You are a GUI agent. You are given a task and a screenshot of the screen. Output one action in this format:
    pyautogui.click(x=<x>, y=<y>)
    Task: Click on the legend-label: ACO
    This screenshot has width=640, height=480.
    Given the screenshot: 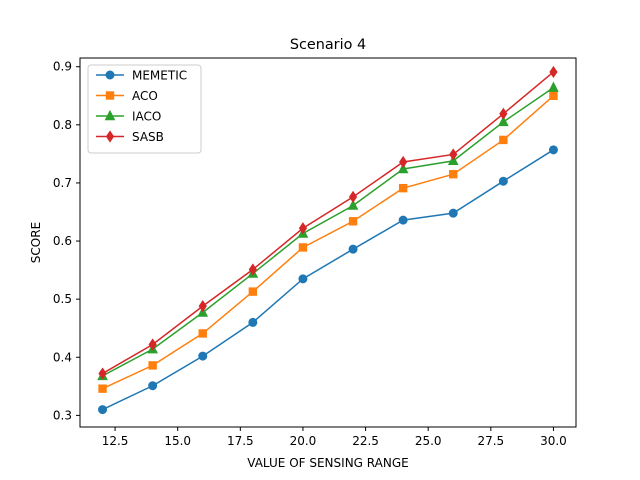 What is the action you would take?
    pyautogui.click(x=145, y=96)
    